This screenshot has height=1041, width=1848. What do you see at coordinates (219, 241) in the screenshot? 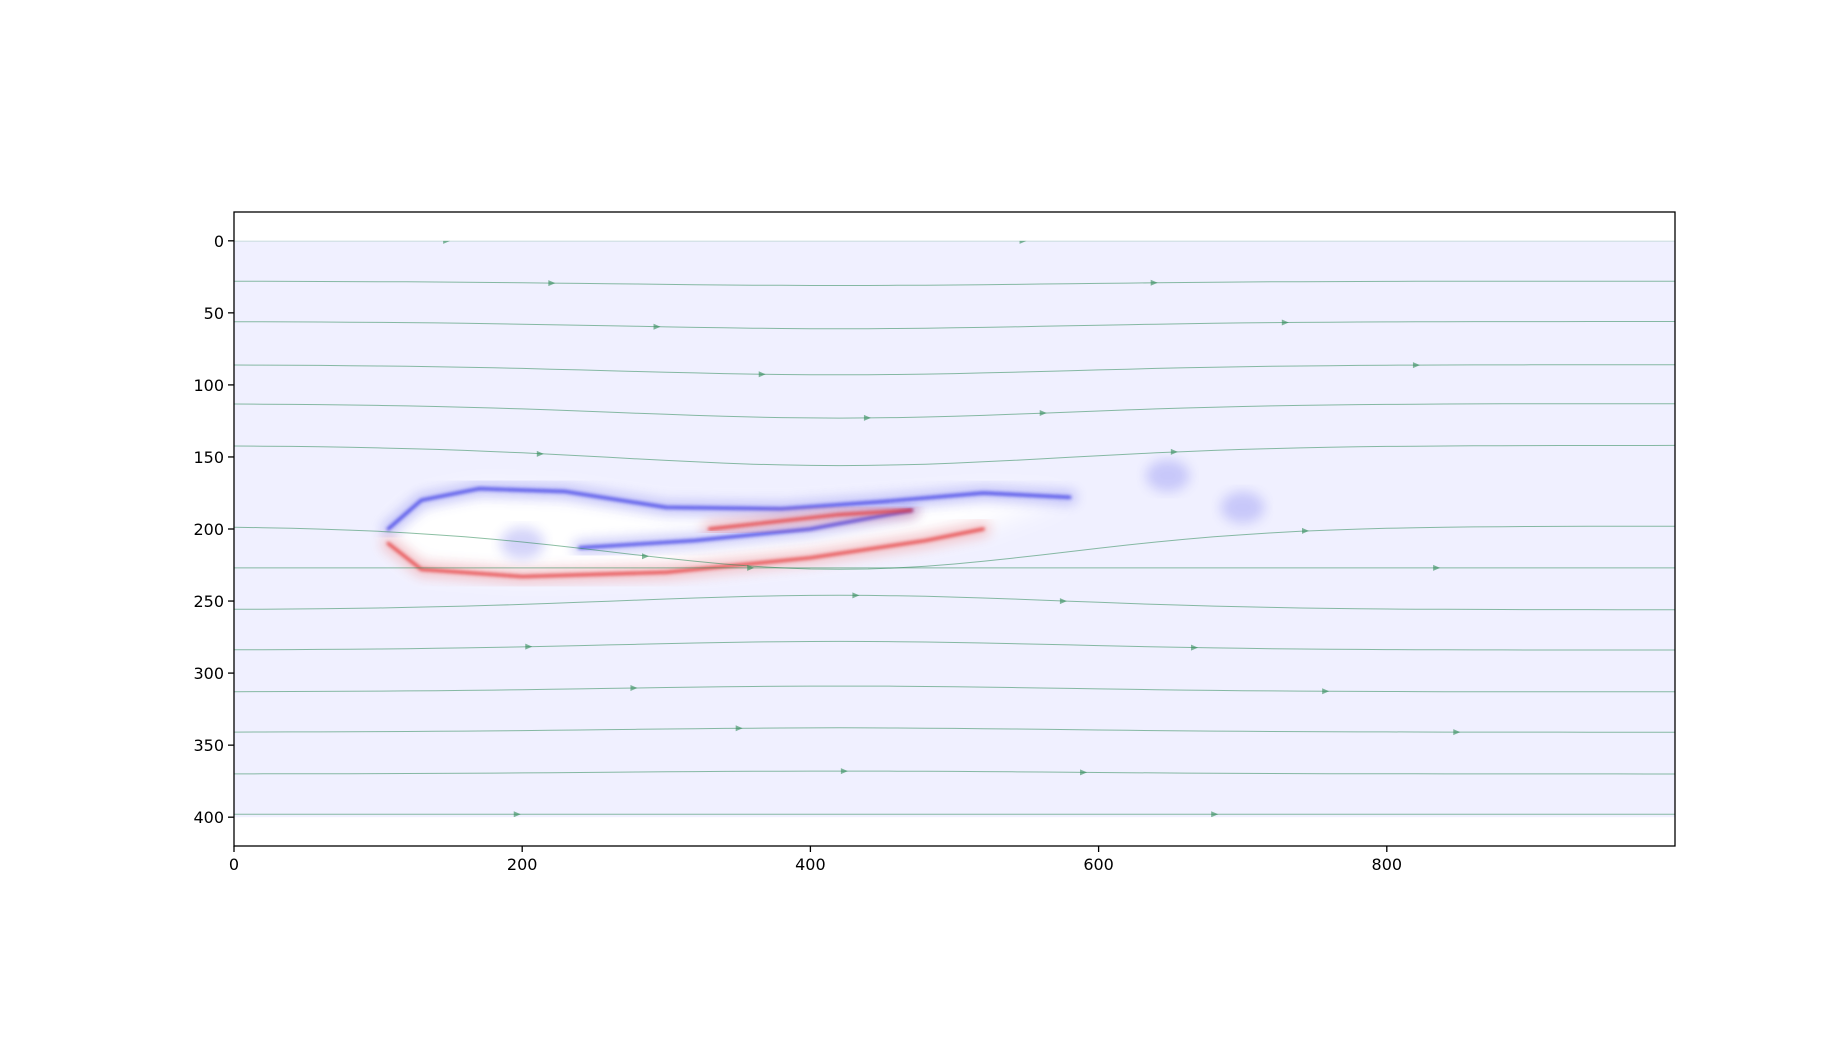
I see `y-tick-label: 0` at bounding box center [219, 241].